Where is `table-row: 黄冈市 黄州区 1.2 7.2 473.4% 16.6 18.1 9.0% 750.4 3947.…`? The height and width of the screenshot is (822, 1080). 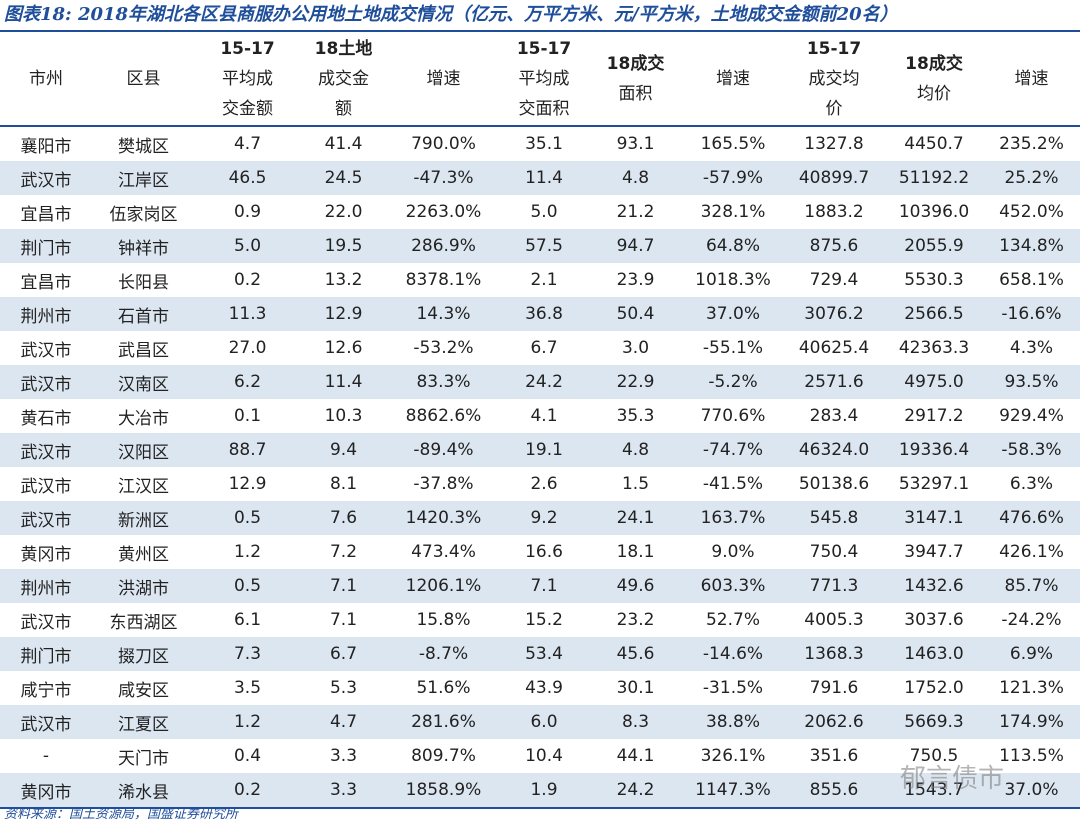
table-row: 黄冈市 黄州区 1.2 7.2 473.4% 16.6 18.1 9.0% 750.4 3947.… is located at coordinates (540, 552).